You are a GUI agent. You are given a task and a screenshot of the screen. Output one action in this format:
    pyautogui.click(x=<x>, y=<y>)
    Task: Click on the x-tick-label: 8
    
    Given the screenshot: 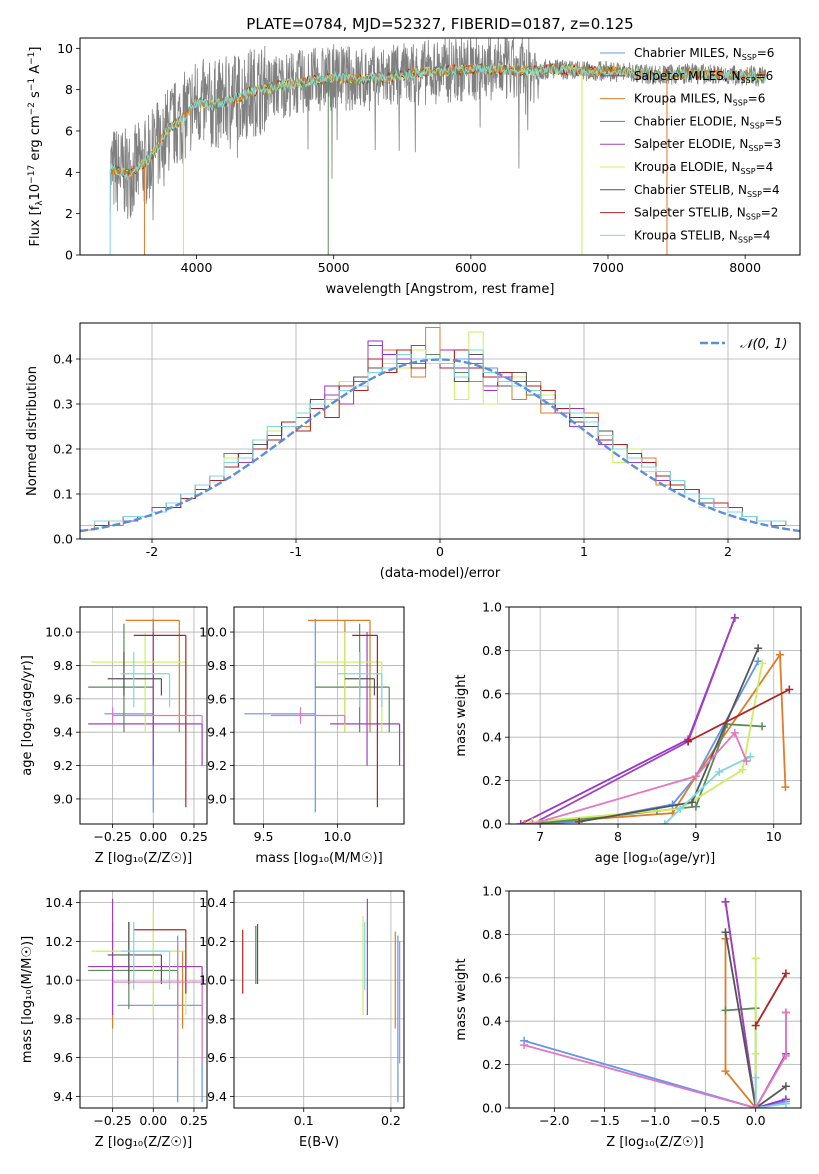 What is the action you would take?
    pyautogui.click(x=618, y=836)
    